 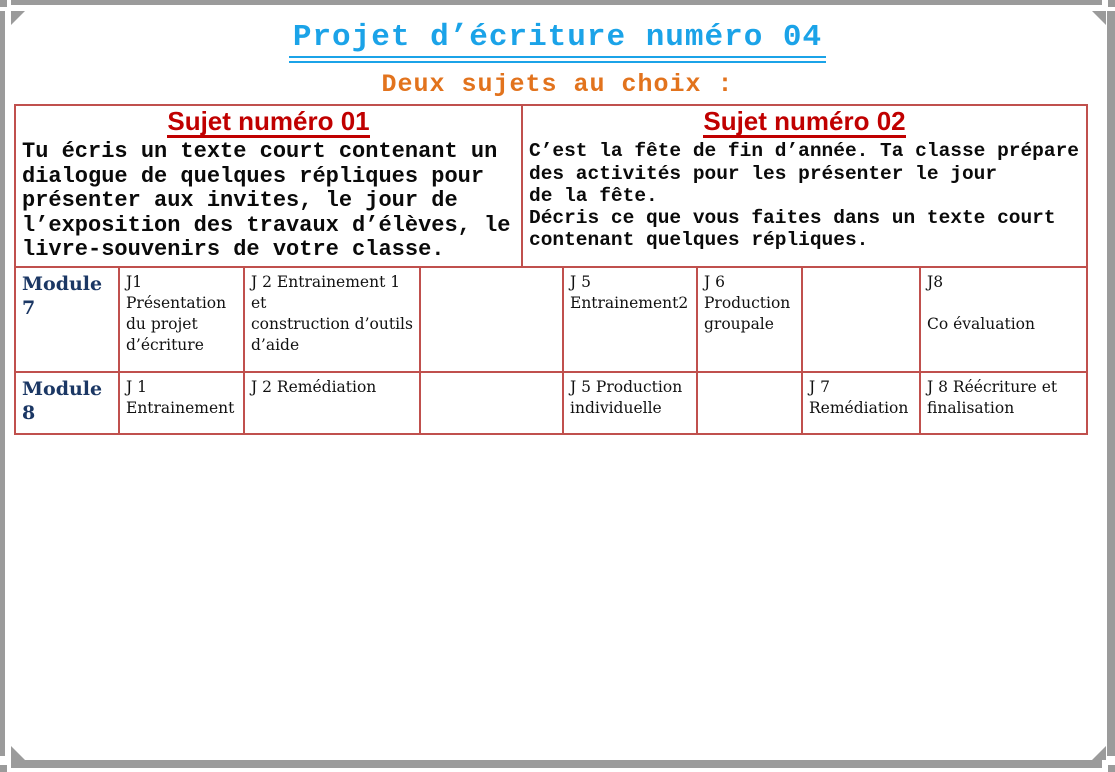 What do you see at coordinates (176, 313) in the screenshot?
I see `cell-text: J1 Présentation du projet d’écriture` at bounding box center [176, 313].